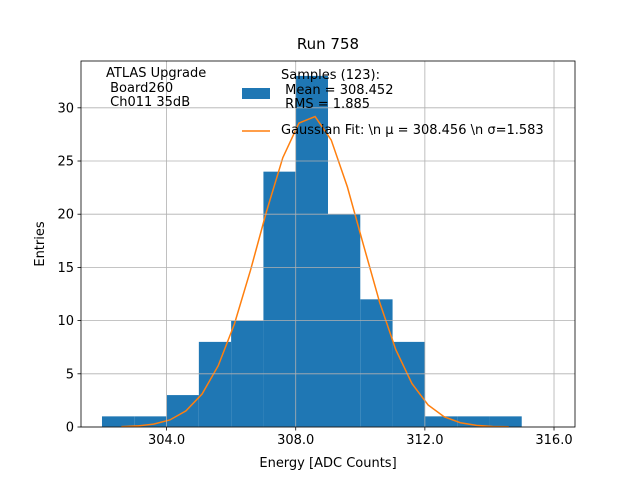  I want to click on x-tick-label: 312.0, so click(424, 440).